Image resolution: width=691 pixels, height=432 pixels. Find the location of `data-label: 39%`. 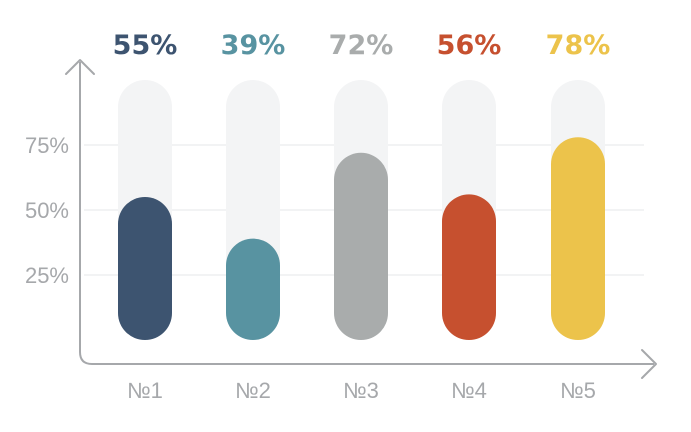

data-label: 39% is located at coordinates (253, 45).